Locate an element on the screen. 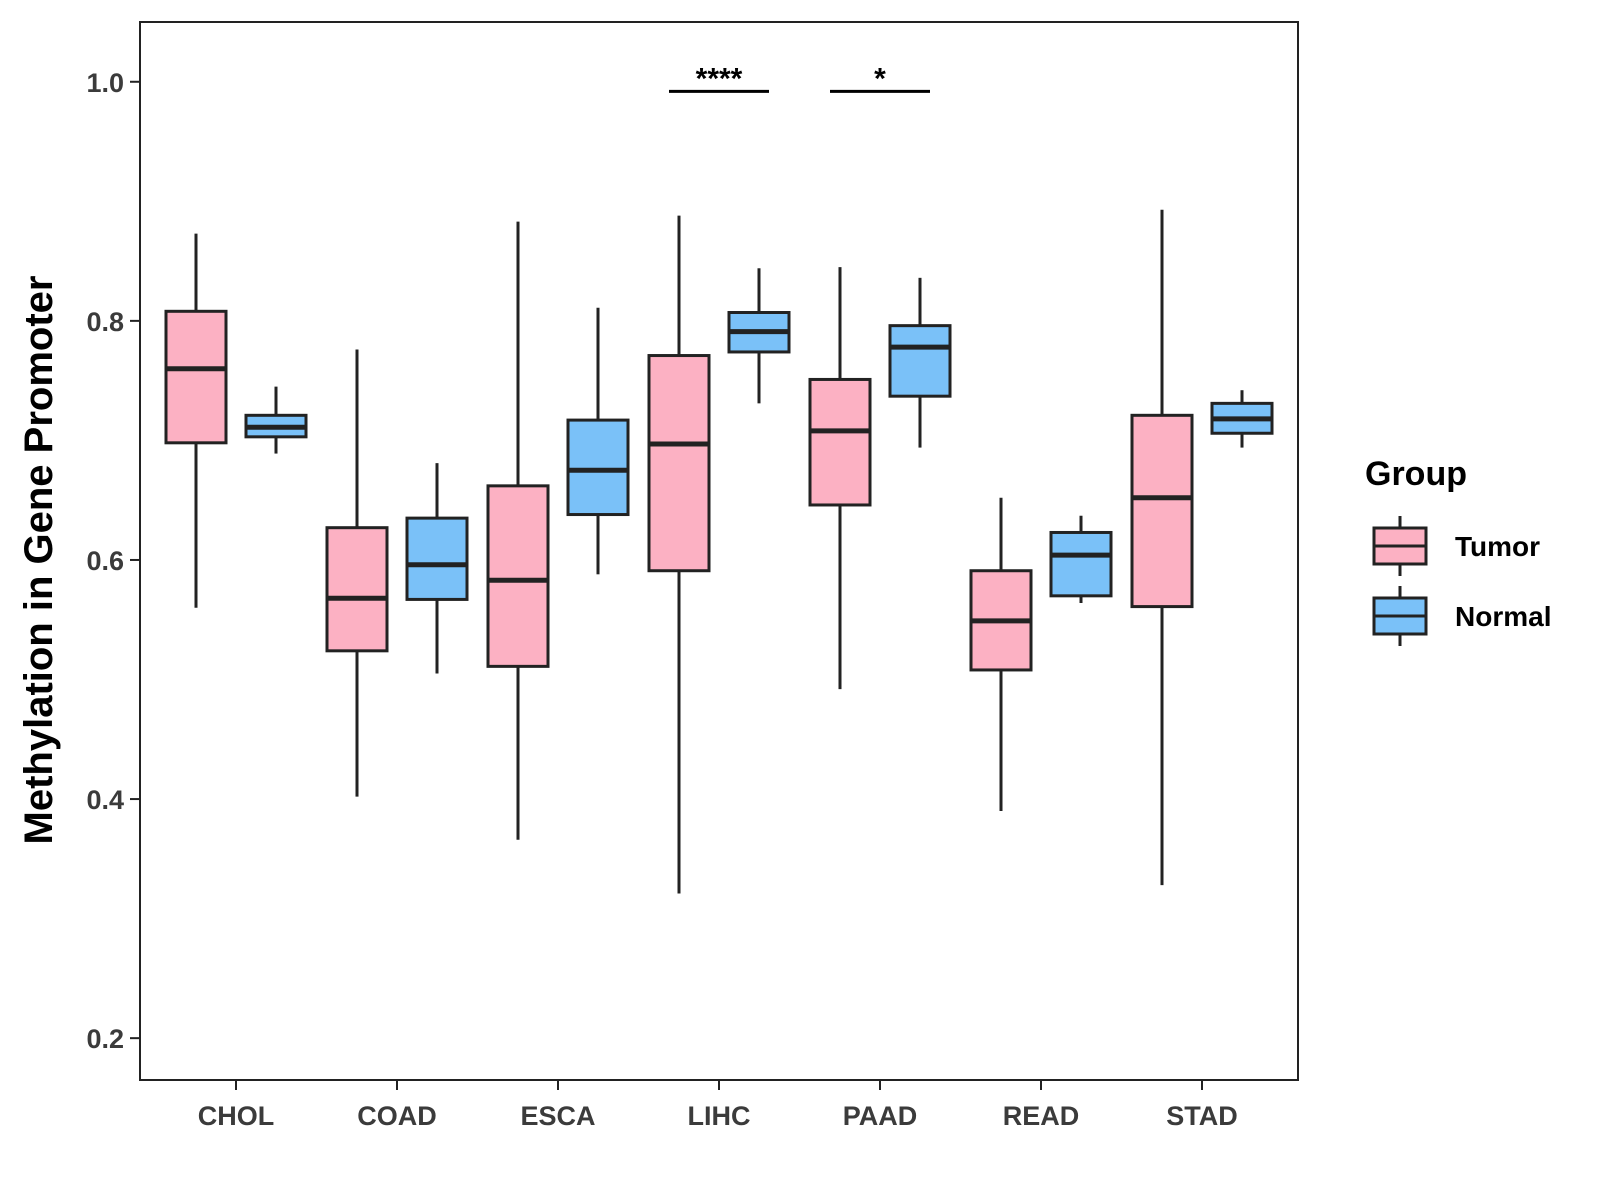 This screenshot has width=1600, height=1200. tumor-box-coad is located at coordinates (357, 573).